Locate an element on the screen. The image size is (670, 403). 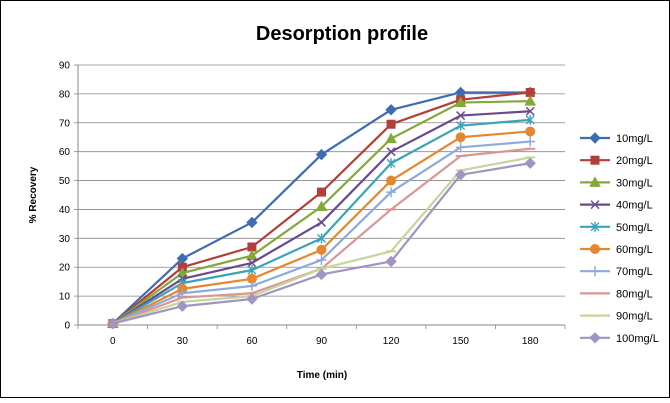
x-tick-labels: 0 30 60 90 120 150 180 is located at coordinates (324, 341).